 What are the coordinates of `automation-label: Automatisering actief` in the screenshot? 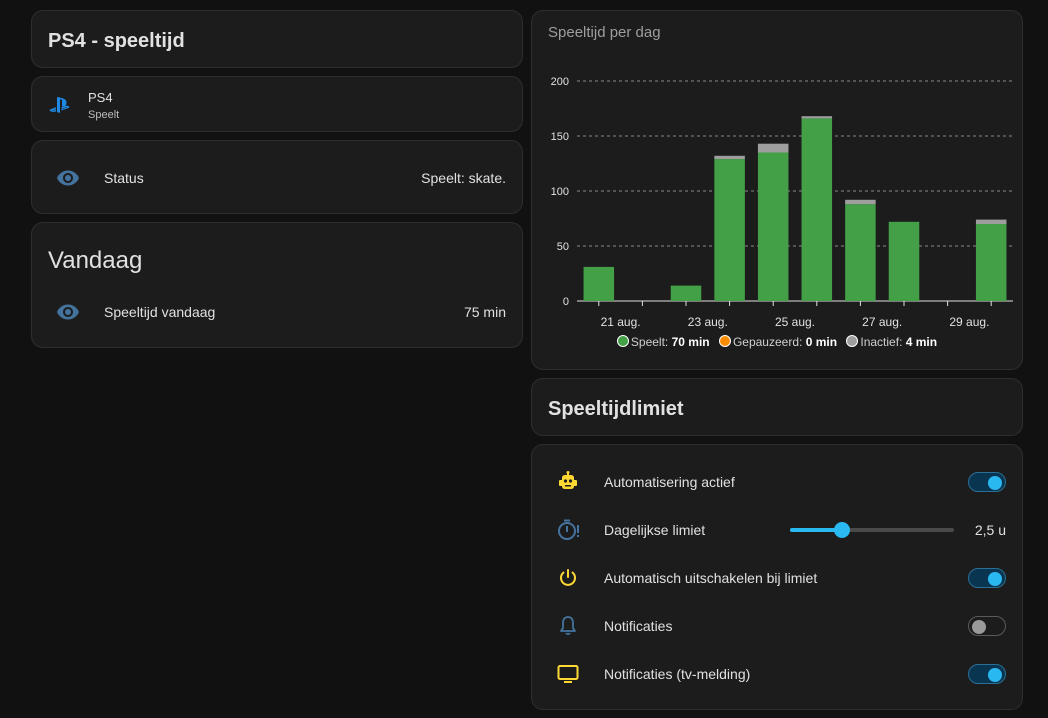 It's located at (669, 482).